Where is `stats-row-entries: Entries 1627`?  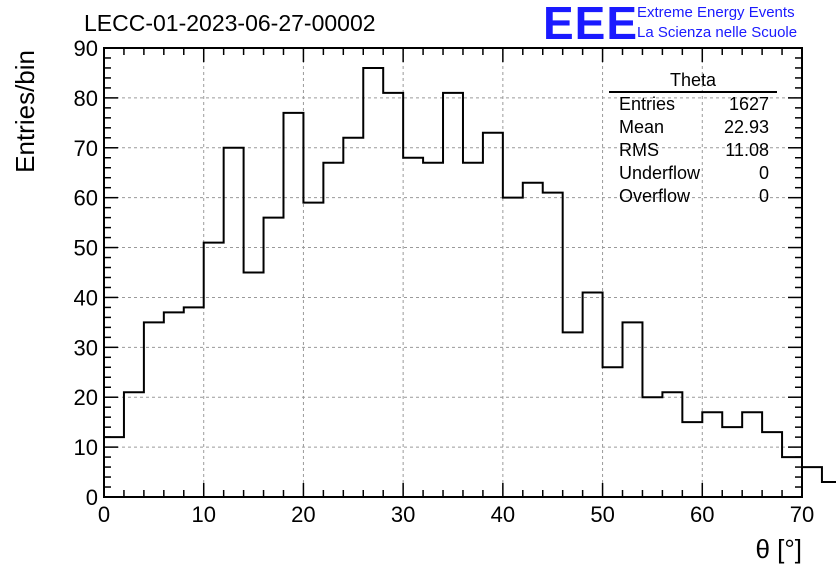
stats-row-entries: Entries 1627 is located at coordinates (693, 104).